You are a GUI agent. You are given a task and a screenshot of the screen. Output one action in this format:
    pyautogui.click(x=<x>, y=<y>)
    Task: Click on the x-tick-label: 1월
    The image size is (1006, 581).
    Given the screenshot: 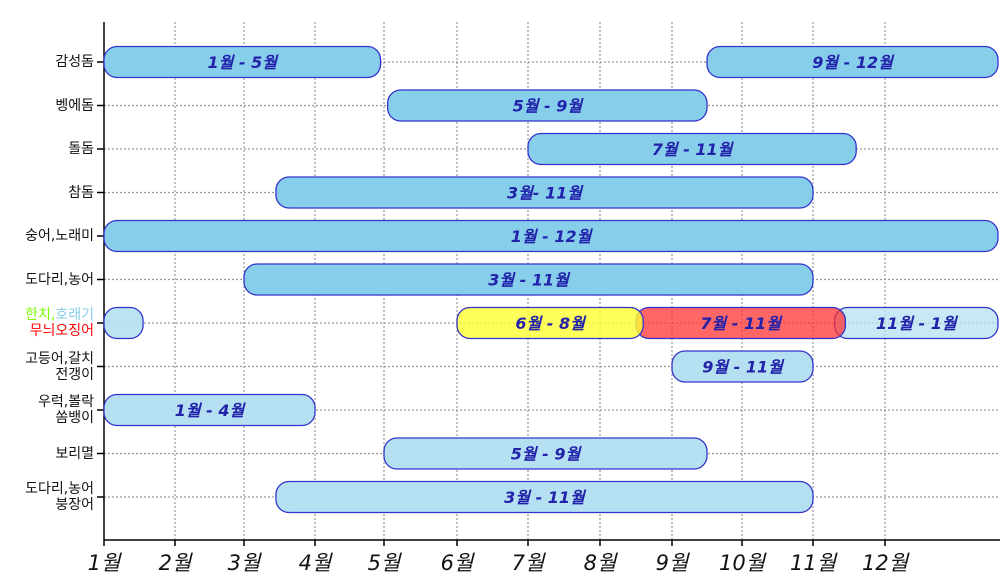 What is the action you would take?
    pyautogui.click(x=105, y=563)
    